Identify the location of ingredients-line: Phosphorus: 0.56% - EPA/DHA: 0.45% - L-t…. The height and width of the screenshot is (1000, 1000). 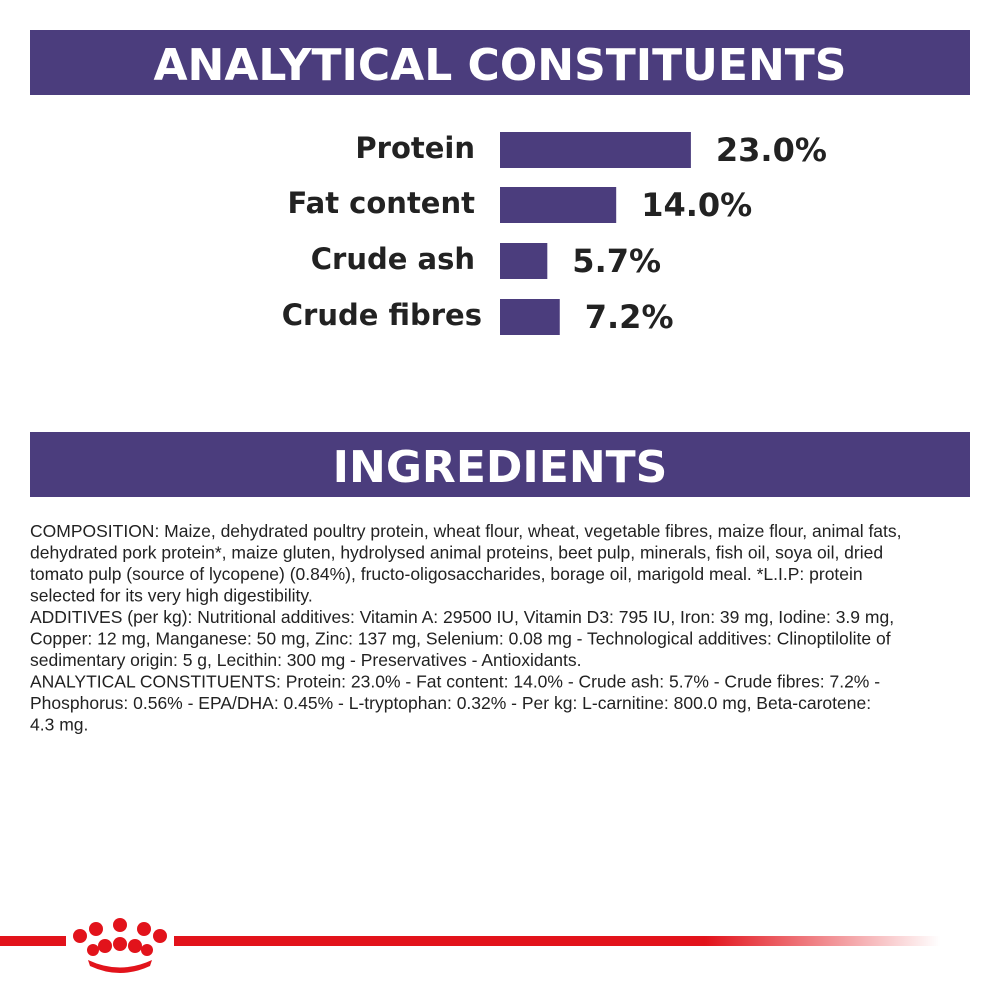
(450, 703).